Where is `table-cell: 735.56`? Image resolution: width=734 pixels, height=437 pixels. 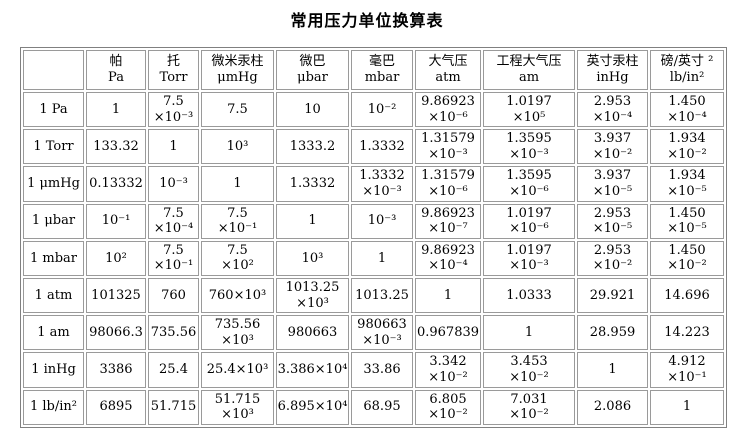 table-cell: 735.56 is located at coordinates (173, 333).